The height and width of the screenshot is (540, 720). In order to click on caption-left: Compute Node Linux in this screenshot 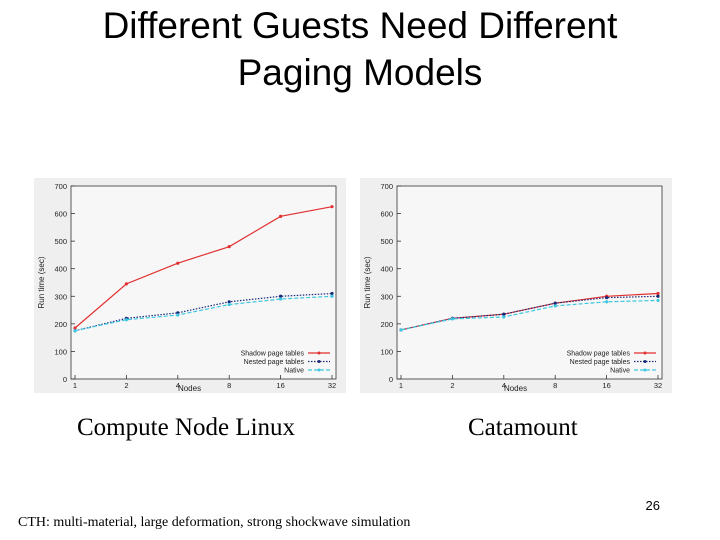, I will do `click(186, 427)`.